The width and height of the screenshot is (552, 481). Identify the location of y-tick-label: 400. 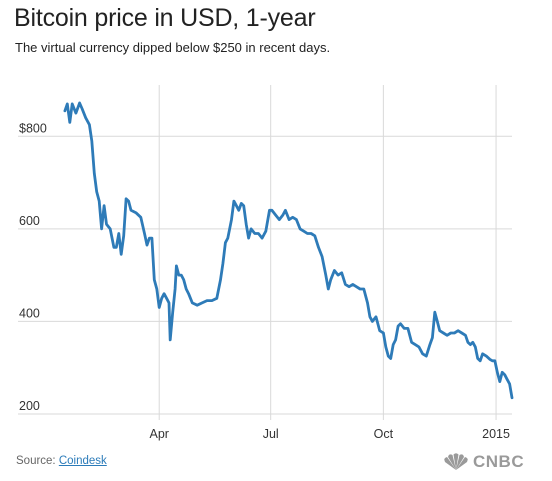
(29, 313).